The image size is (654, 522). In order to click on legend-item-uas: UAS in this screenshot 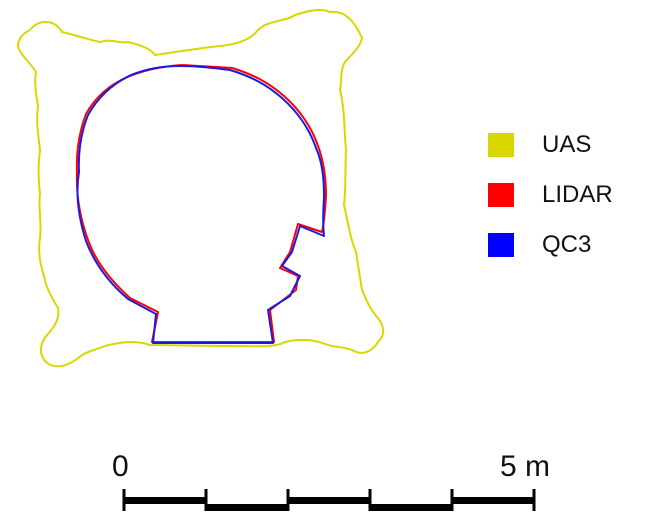, I will do `click(550, 145)`.